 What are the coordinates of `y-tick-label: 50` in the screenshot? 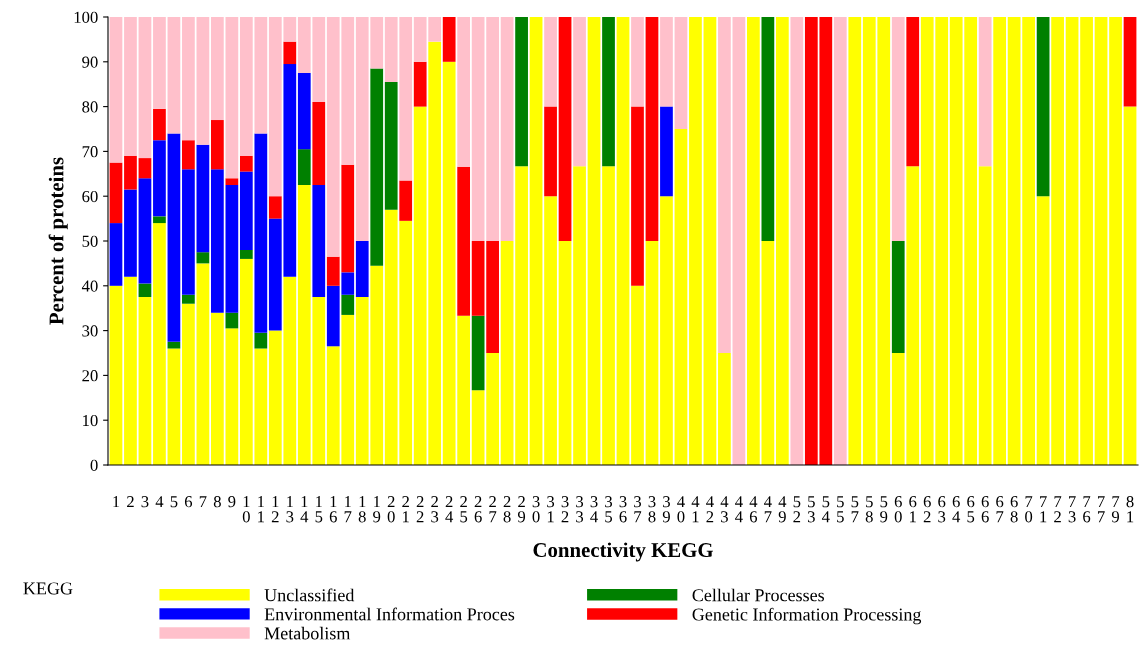 It's located at (90, 241).